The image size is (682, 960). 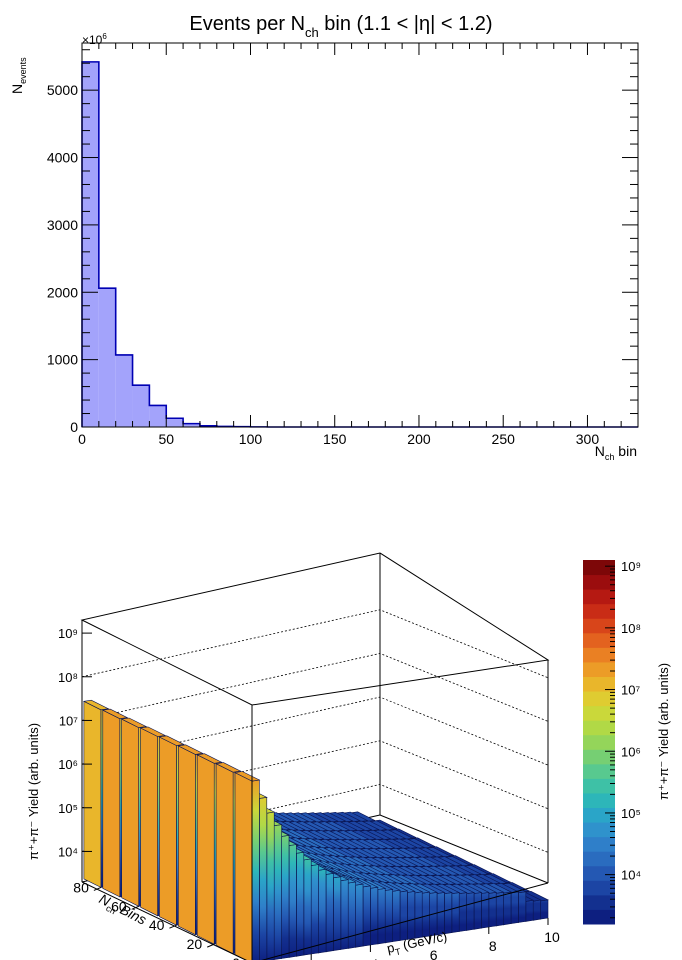 What do you see at coordinates (18, 75) in the screenshot?
I see `y-axis-label: Nevents` at bounding box center [18, 75].